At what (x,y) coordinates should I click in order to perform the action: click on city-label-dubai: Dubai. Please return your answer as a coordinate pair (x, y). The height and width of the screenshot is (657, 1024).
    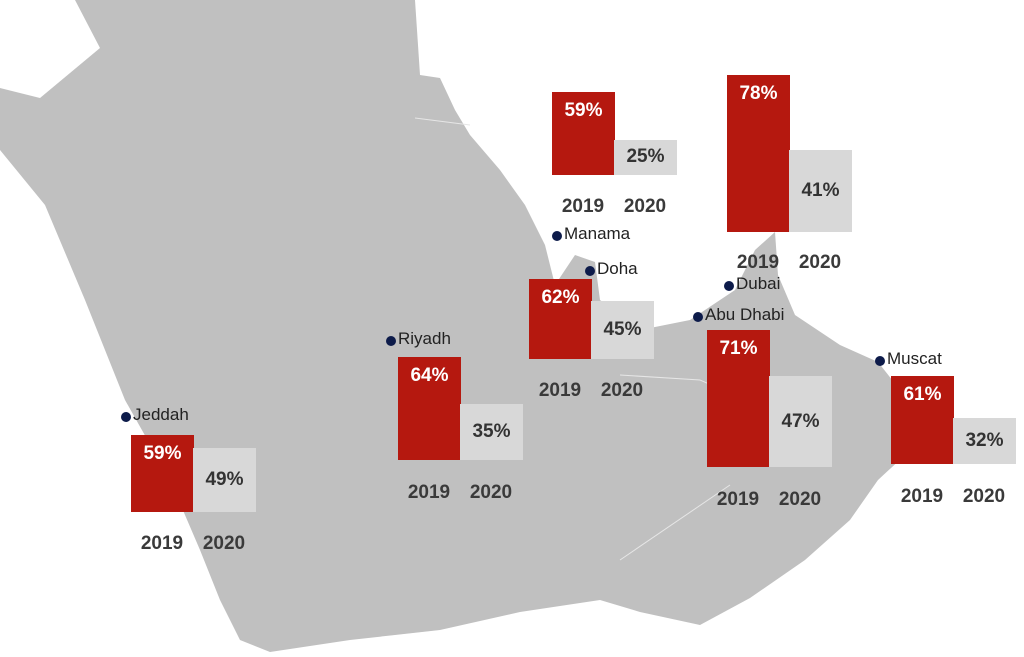
    Looking at the image, I should click on (758, 283).